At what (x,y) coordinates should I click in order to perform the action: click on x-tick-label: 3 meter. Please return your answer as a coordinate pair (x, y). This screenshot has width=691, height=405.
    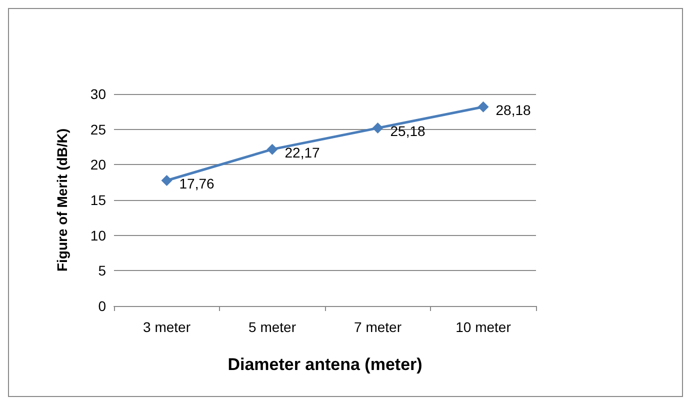
    Looking at the image, I should click on (167, 327).